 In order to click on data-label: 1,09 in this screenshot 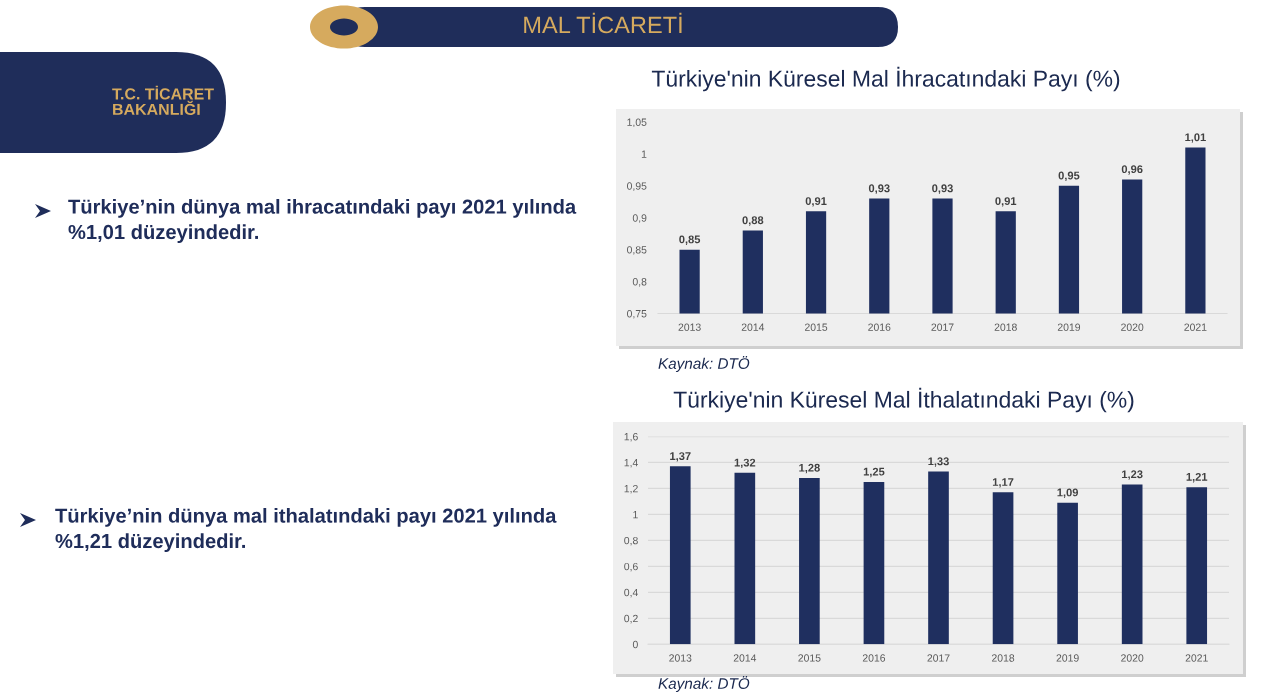, I will do `click(1068, 493)`.